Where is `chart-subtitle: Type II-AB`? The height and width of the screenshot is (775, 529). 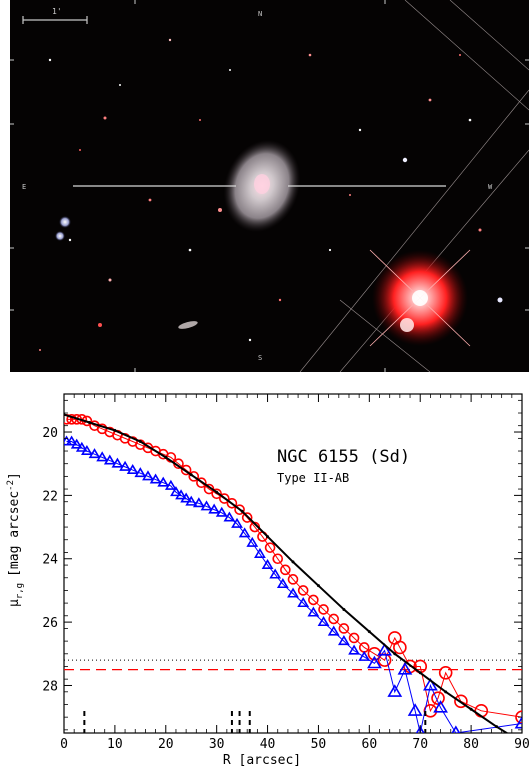 chart-subtitle: Type II-AB is located at coordinates (313, 478).